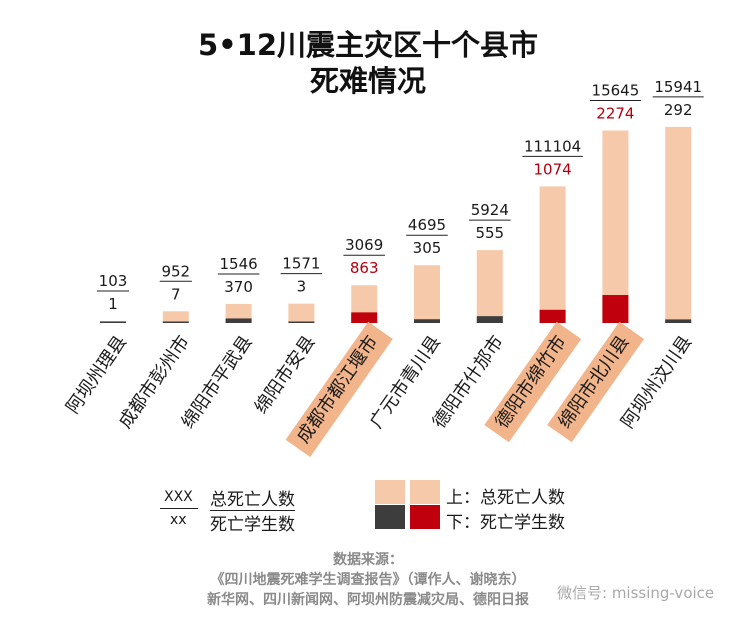 The width and height of the screenshot is (736, 628). Describe the element at coordinates (175, 271) in the screenshot. I see `total-label-1: 952` at that location.